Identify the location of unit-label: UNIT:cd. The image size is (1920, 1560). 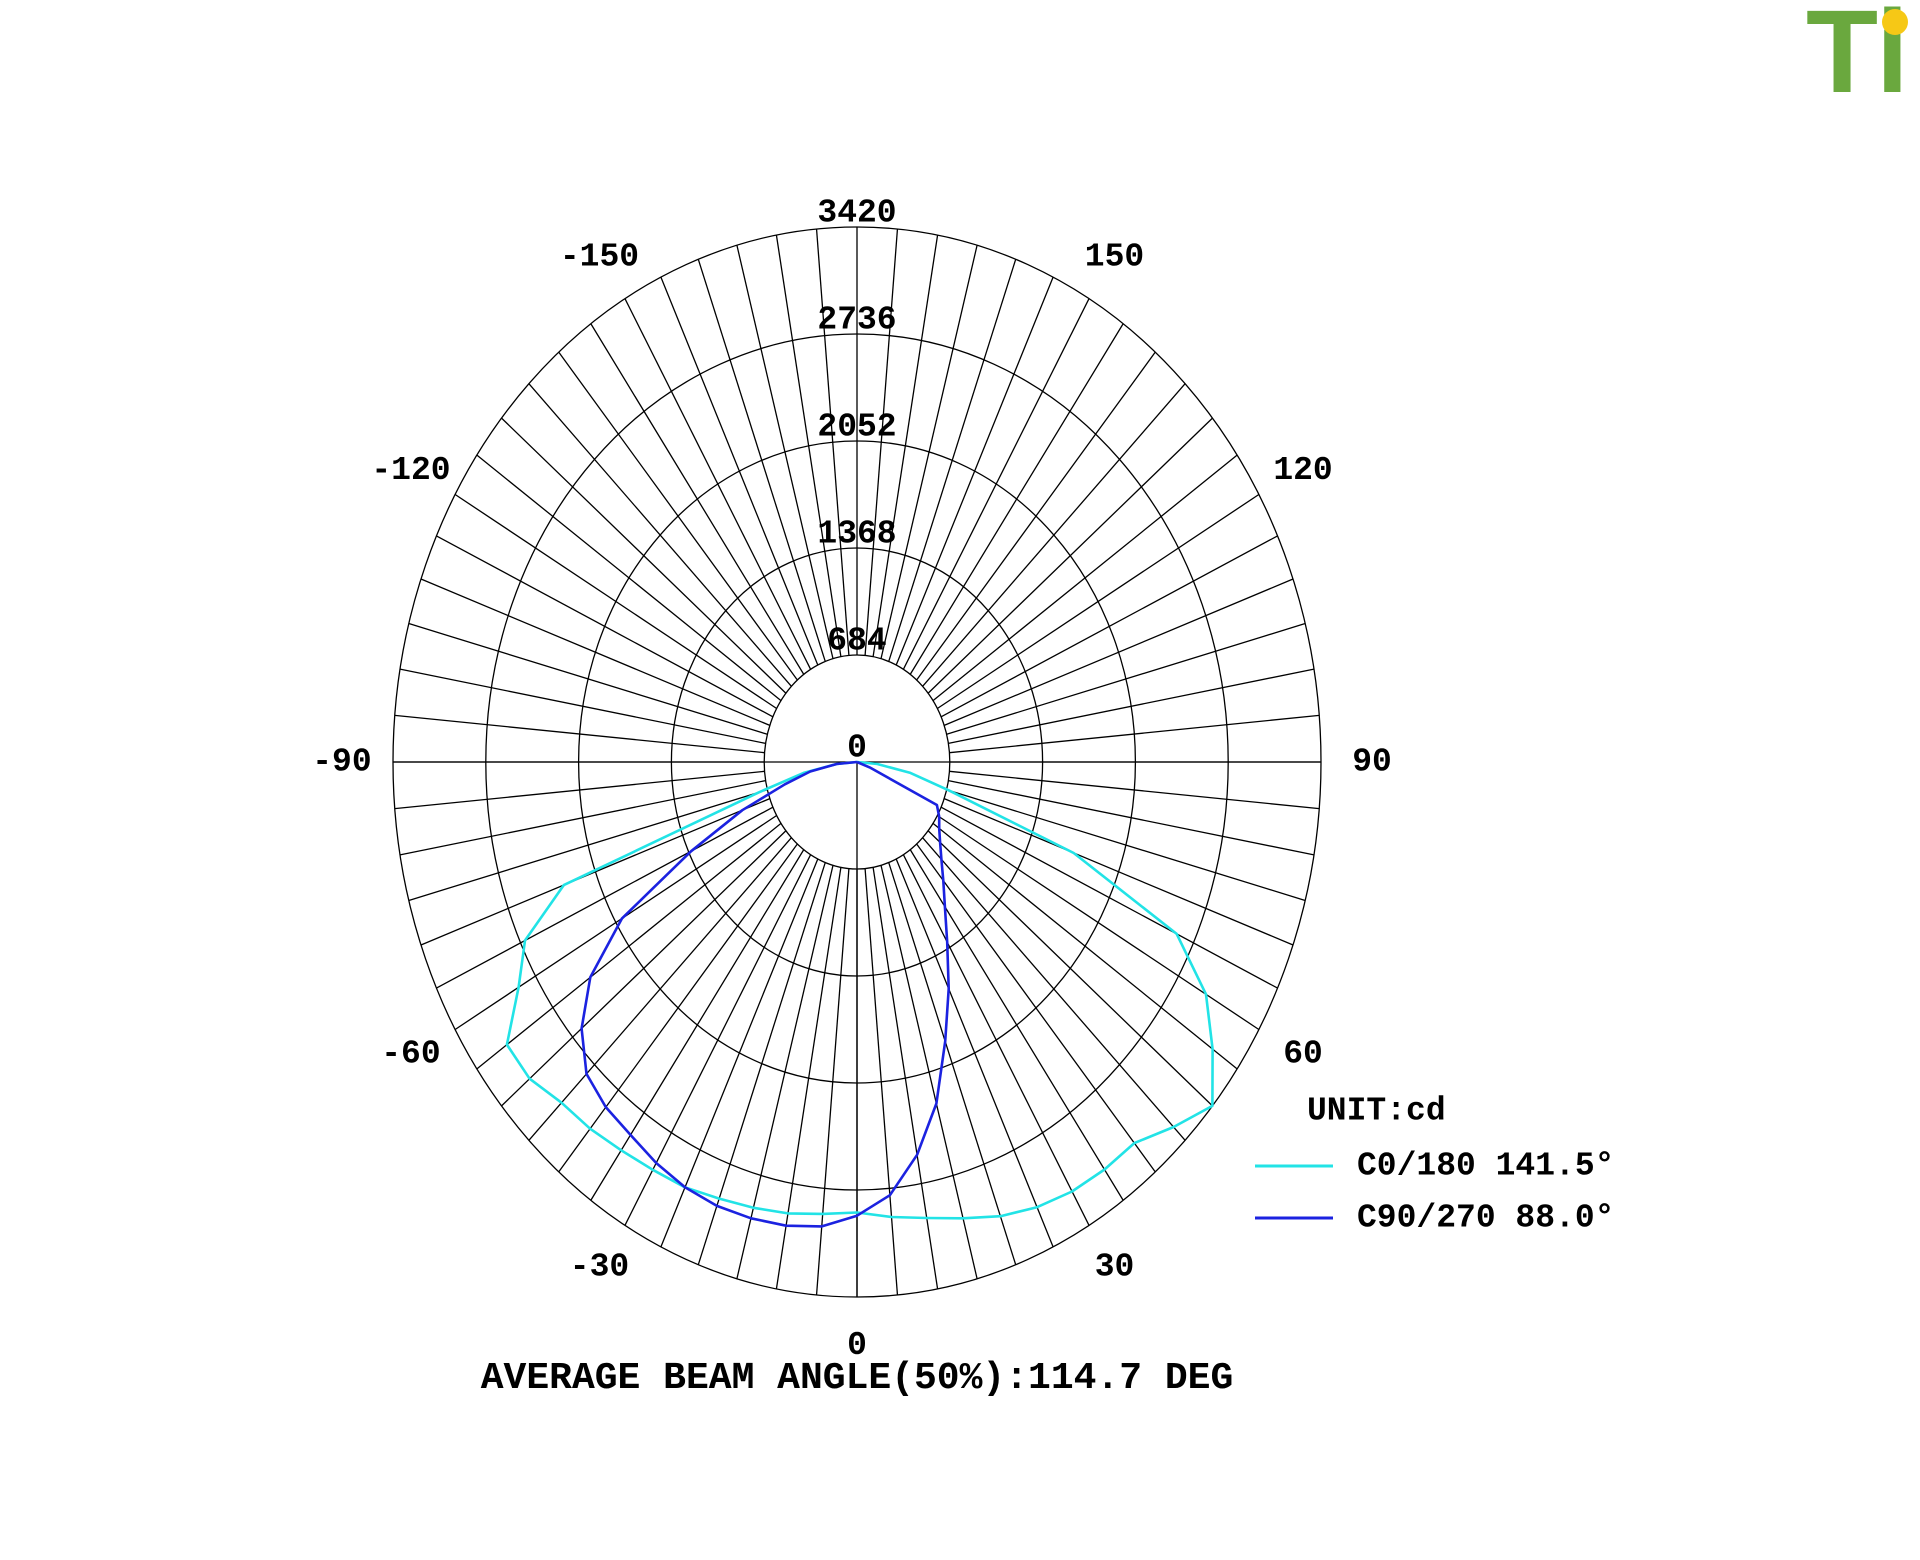
(1376, 1111).